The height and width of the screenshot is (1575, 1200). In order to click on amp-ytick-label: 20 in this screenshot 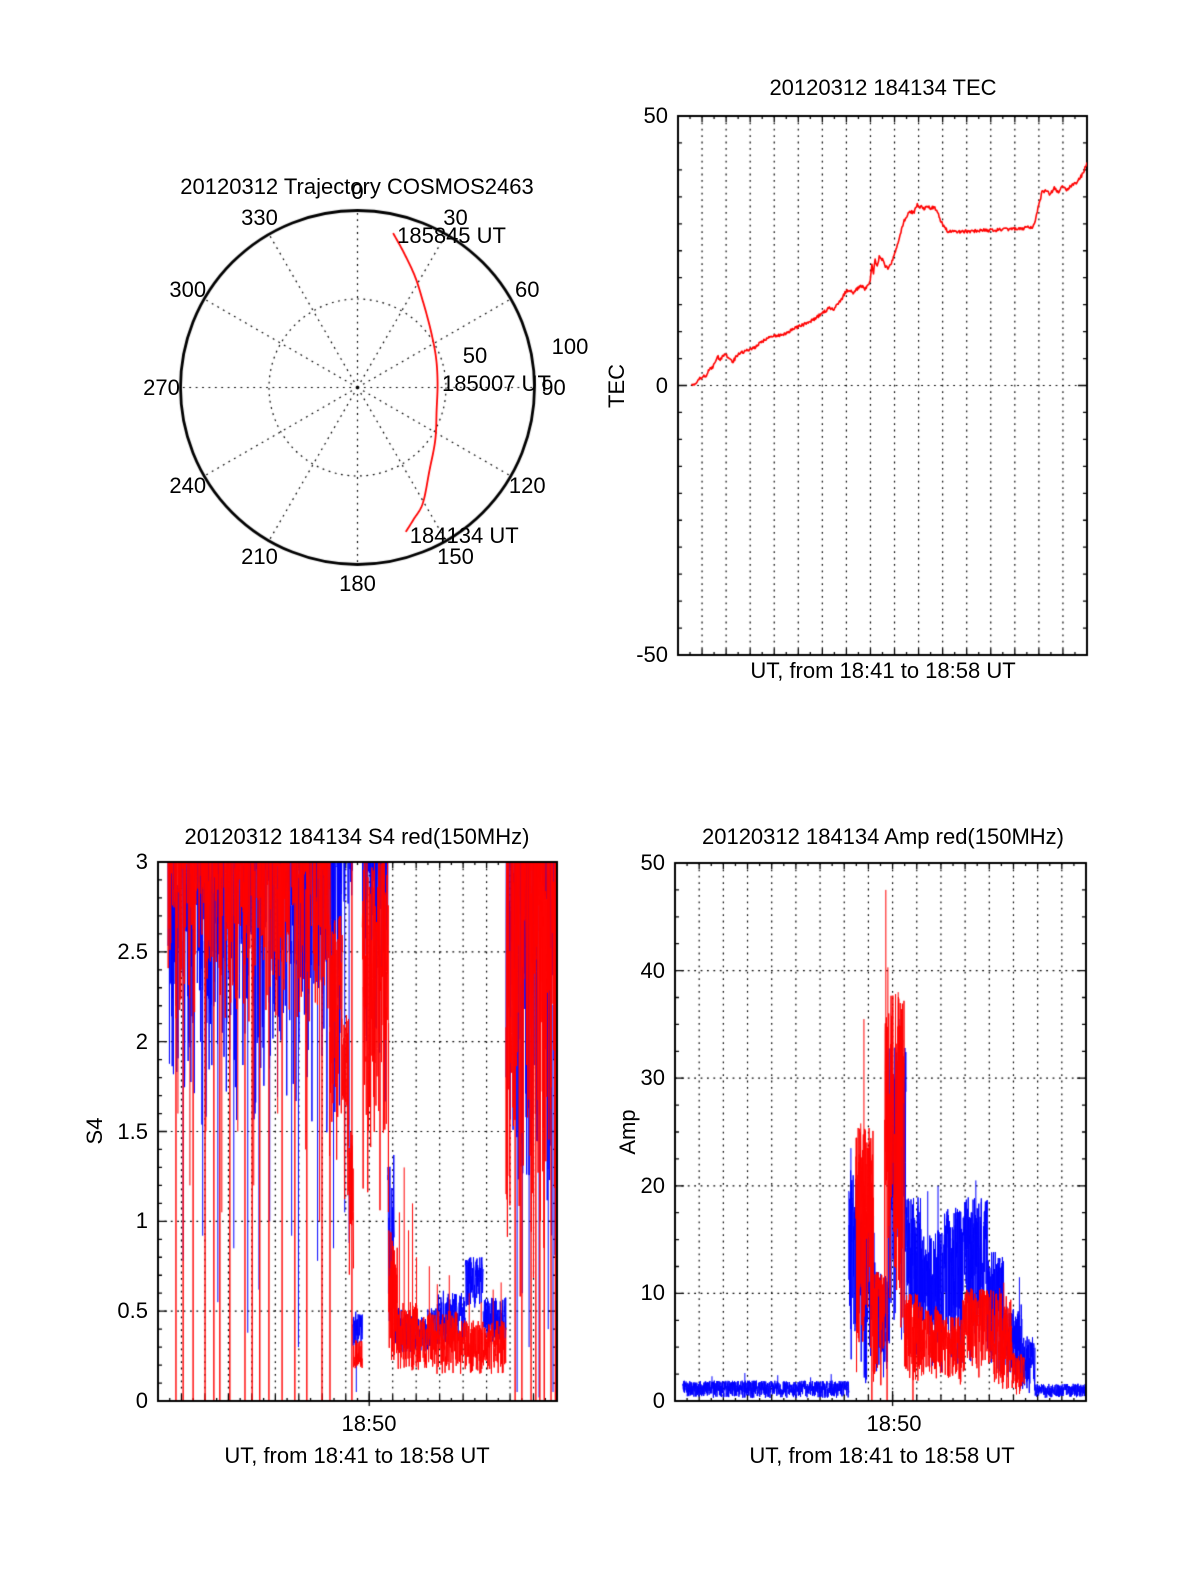, I will do `click(652, 1185)`.